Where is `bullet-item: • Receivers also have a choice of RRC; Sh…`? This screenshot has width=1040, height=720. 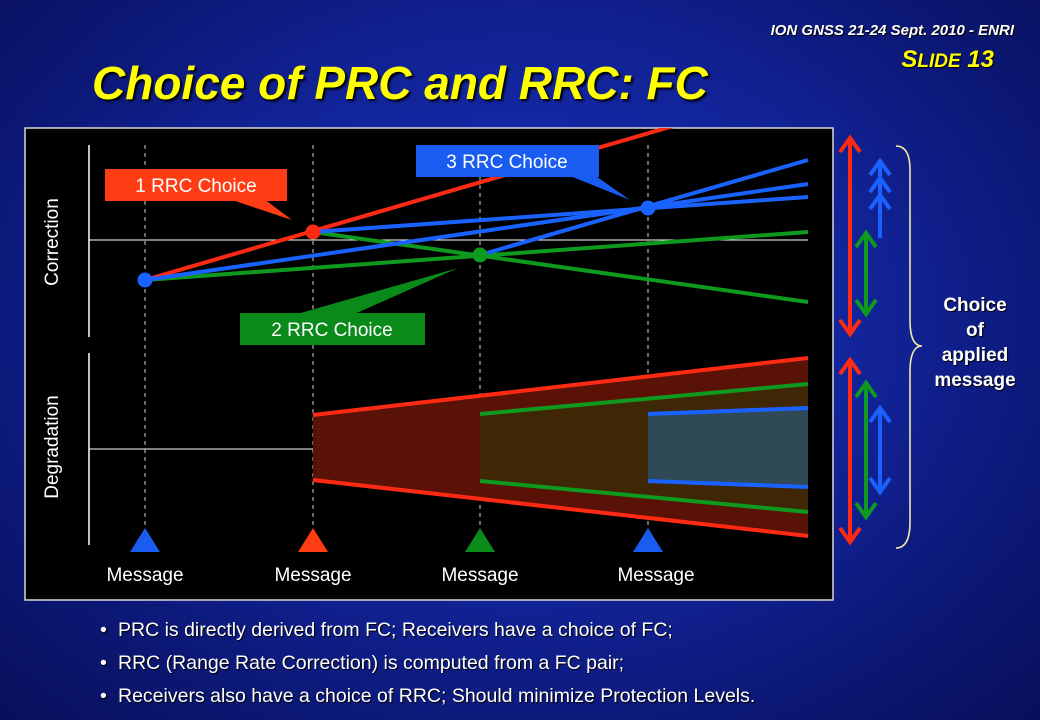
bullet-item: • Receivers also have a choice of RRC; Sh… is located at coordinates (550, 696).